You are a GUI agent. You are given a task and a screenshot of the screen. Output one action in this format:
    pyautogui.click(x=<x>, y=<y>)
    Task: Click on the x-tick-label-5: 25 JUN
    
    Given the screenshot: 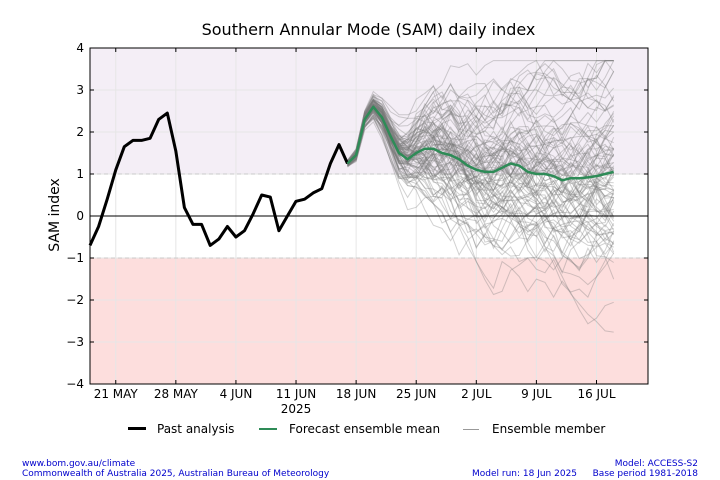 What is the action you would take?
    pyautogui.click(x=416, y=394)
    